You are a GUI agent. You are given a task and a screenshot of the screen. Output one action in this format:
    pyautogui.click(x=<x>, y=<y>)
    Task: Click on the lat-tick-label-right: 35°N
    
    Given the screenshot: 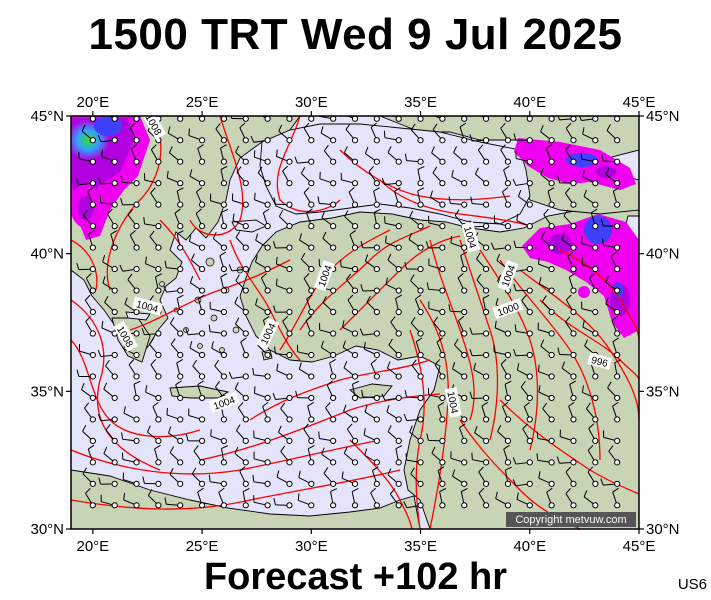 What is the action you would take?
    pyautogui.click(x=663, y=391)
    